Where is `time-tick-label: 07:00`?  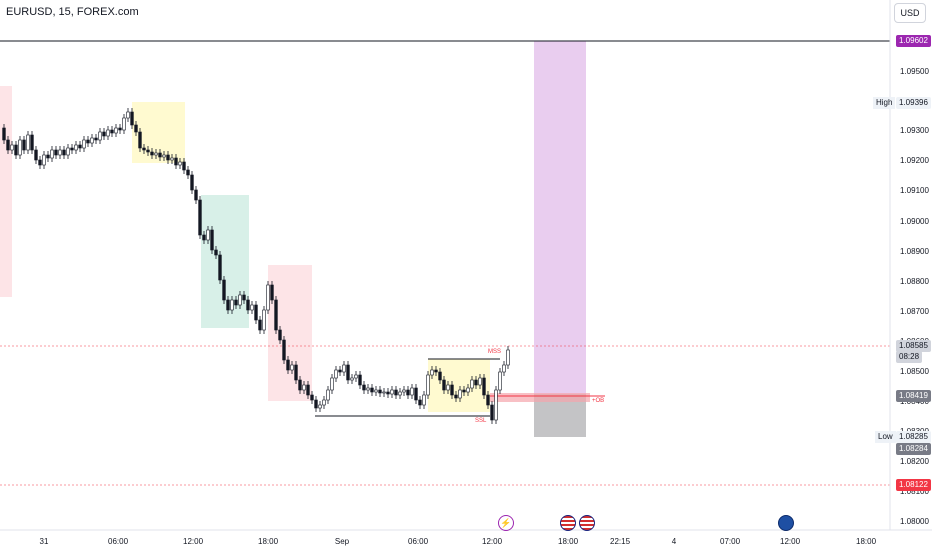
time-tick-label: 07:00 is located at coordinates (730, 541).